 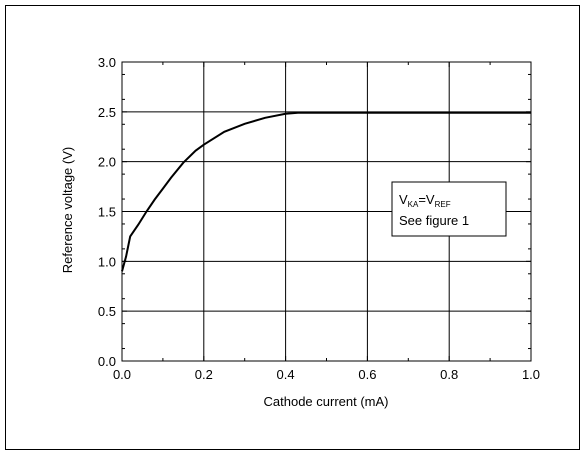 What do you see at coordinates (107, 112) in the screenshot?
I see `y-tick-label: 2.5` at bounding box center [107, 112].